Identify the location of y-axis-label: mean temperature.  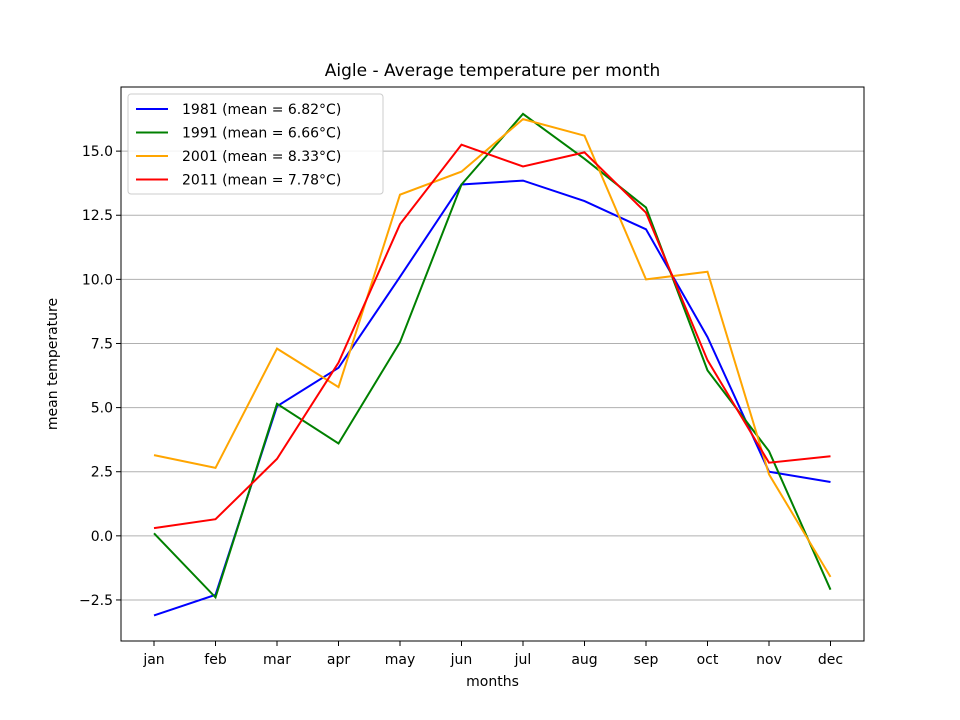
(53, 364).